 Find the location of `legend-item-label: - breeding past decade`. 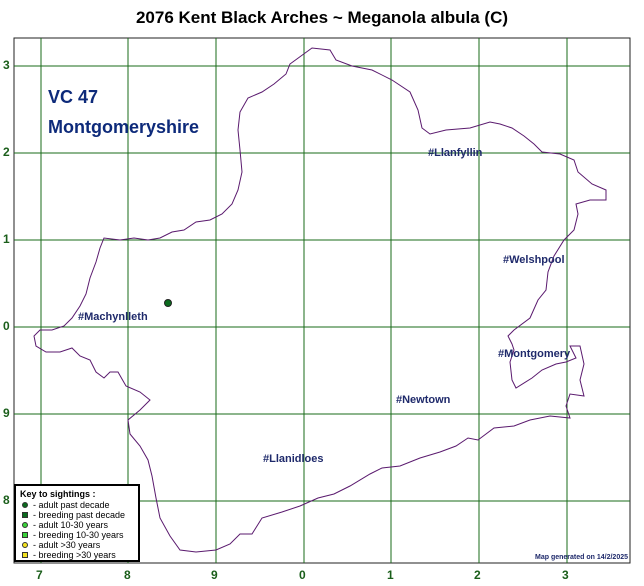

legend-item-label: - breeding past decade is located at coordinates (79, 515).